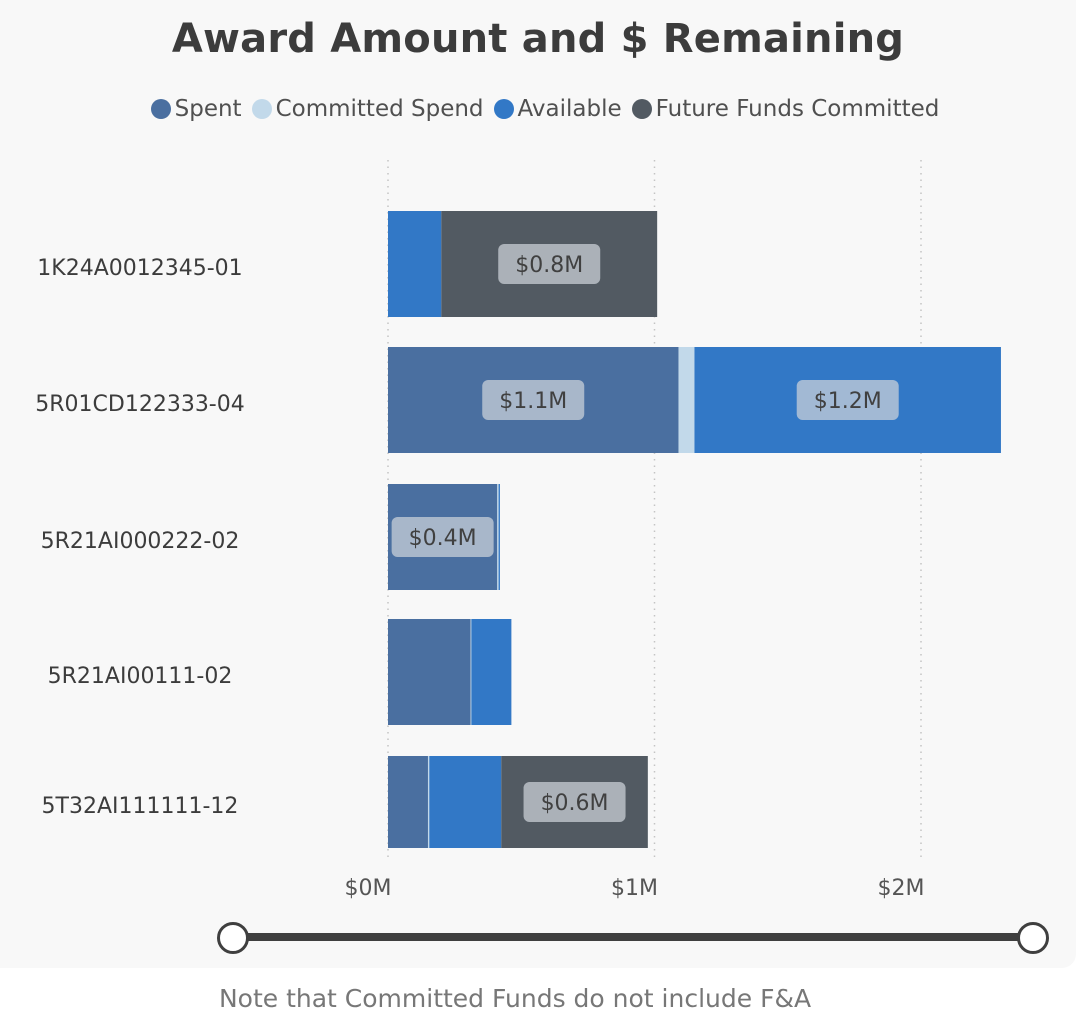 The height and width of the screenshot is (1013, 1076). Describe the element at coordinates (140, 541) in the screenshot. I see `category-label: 5R21AI000222-02` at that location.